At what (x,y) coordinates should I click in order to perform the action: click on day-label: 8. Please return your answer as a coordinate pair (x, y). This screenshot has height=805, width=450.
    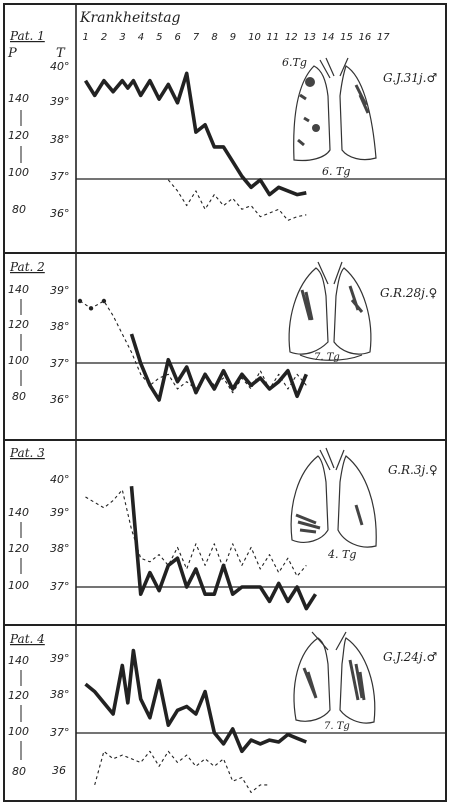
    Looking at the image, I should click on (214, 37).